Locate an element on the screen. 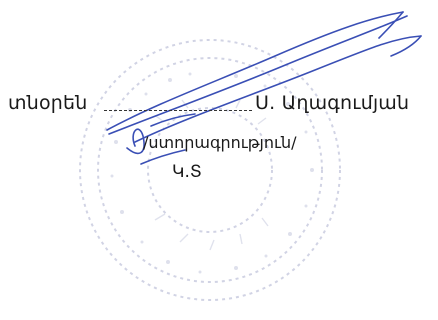 The width and height of the screenshot is (438, 320). signature-caption: /ստորագրություն/ is located at coordinates (220, 142).